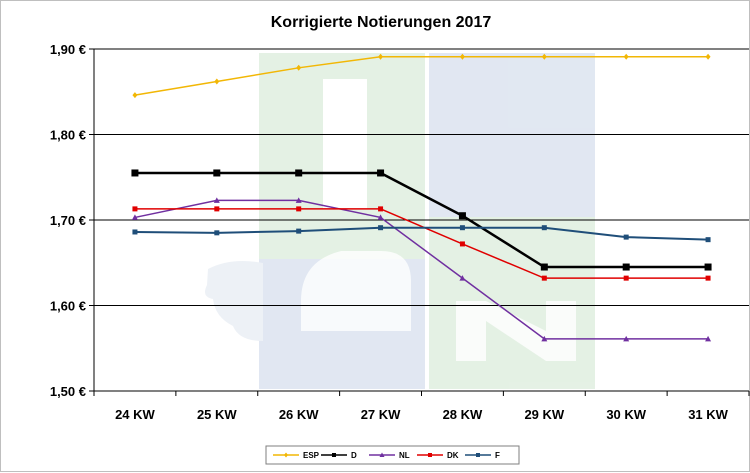 This screenshot has width=750, height=473. Describe the element at coordinates (286, 455) in the screenshot. I see `legend-marker-esp` at that location.